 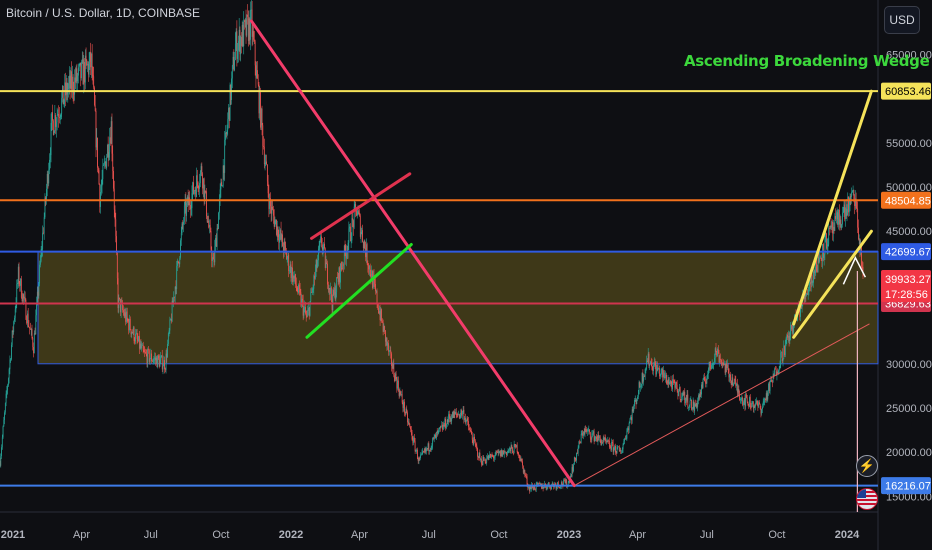 What do you see at coordinates (906, 295) in the screenshot?
I see `candle-countdown-label: 17:28:56` at bounding box center [906, 295].